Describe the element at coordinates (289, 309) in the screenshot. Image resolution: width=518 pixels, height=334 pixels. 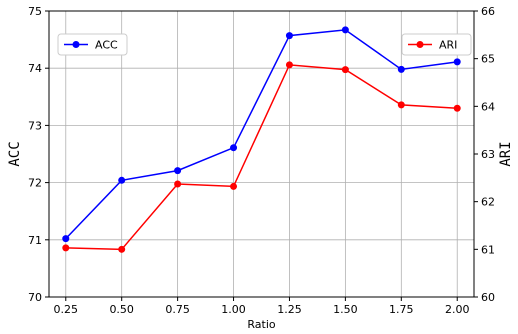
I see `x-tick-label: 1.25` at that location.